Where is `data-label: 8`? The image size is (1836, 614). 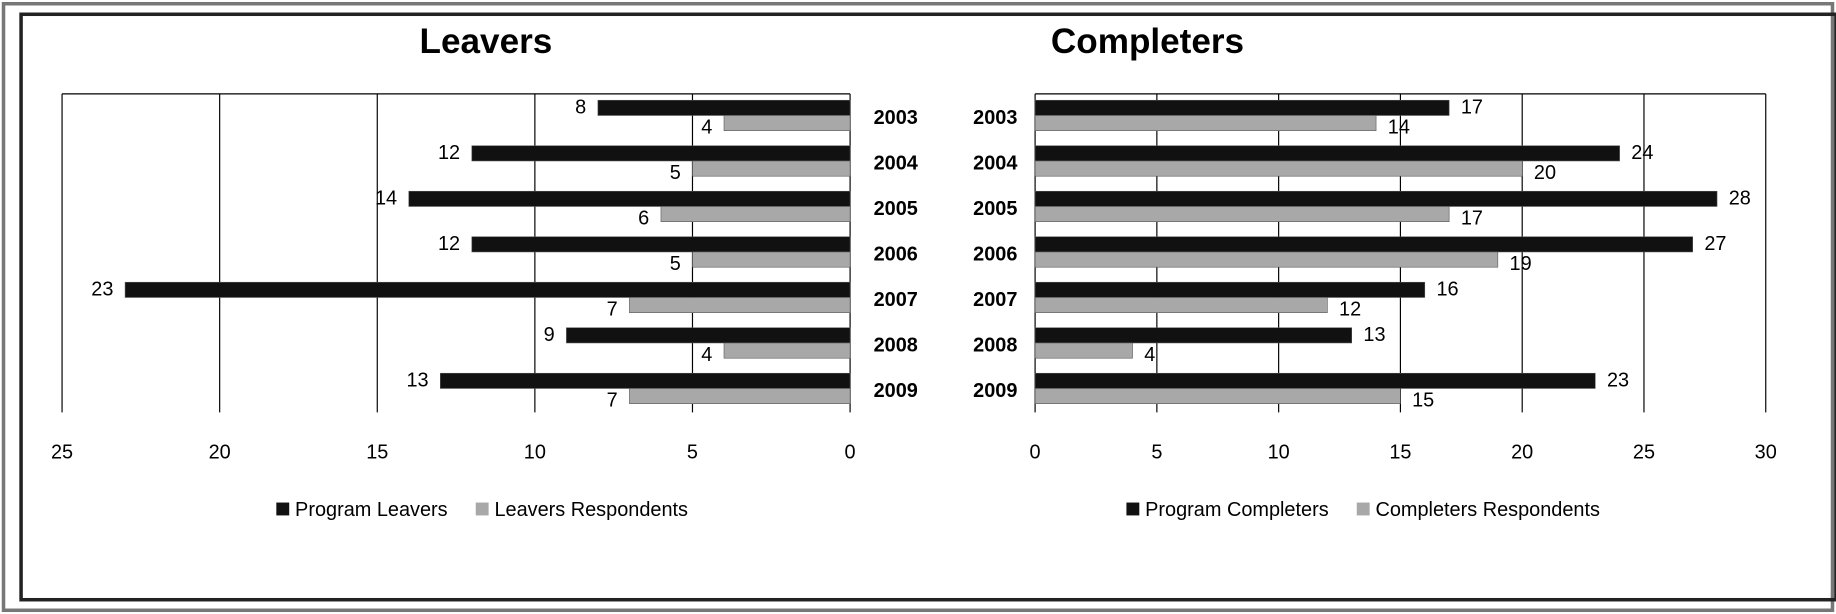
data-label: 8 is located at coordinates (580, 108).